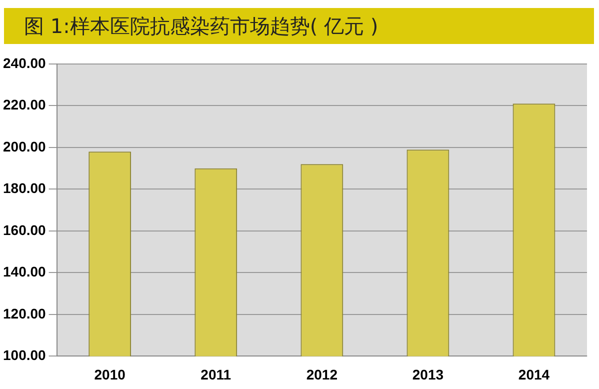  I want to click on y-tick-label: 220.00, so click(24, 104).